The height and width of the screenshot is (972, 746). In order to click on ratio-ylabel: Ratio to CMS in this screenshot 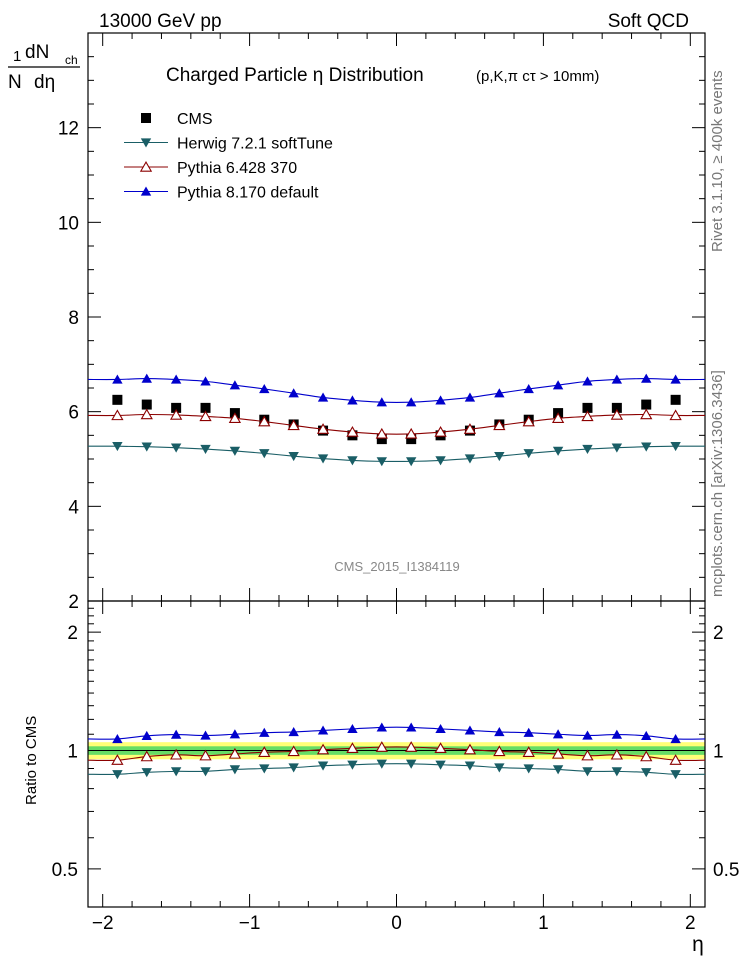, I will do `click(31, 760)`.